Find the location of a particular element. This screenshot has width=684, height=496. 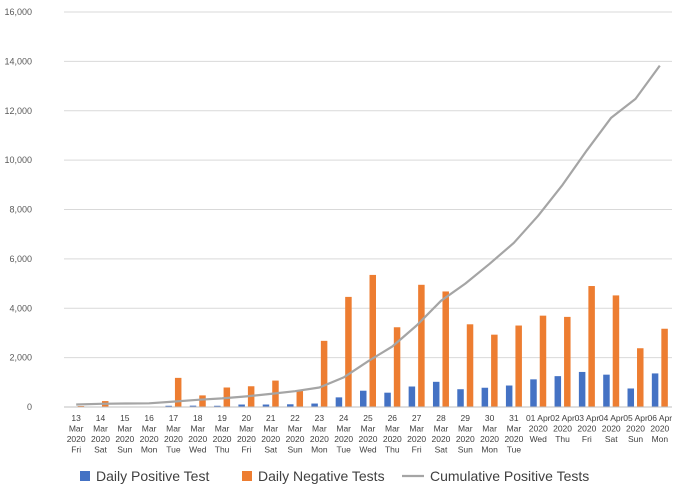

y-tick-label: 14,000 is located at coordinates (18, 61).